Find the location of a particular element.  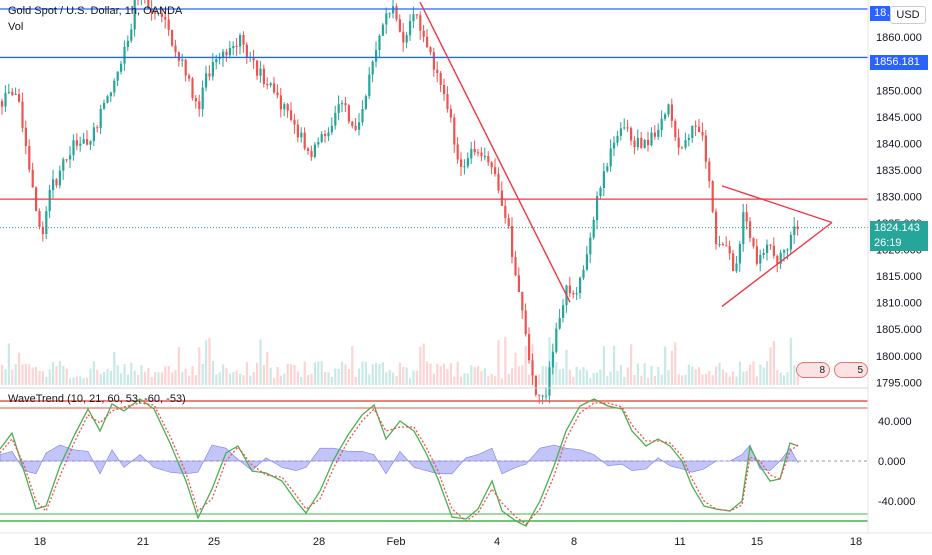

time-tick-label: 11 is located at coordinates (679, 542).